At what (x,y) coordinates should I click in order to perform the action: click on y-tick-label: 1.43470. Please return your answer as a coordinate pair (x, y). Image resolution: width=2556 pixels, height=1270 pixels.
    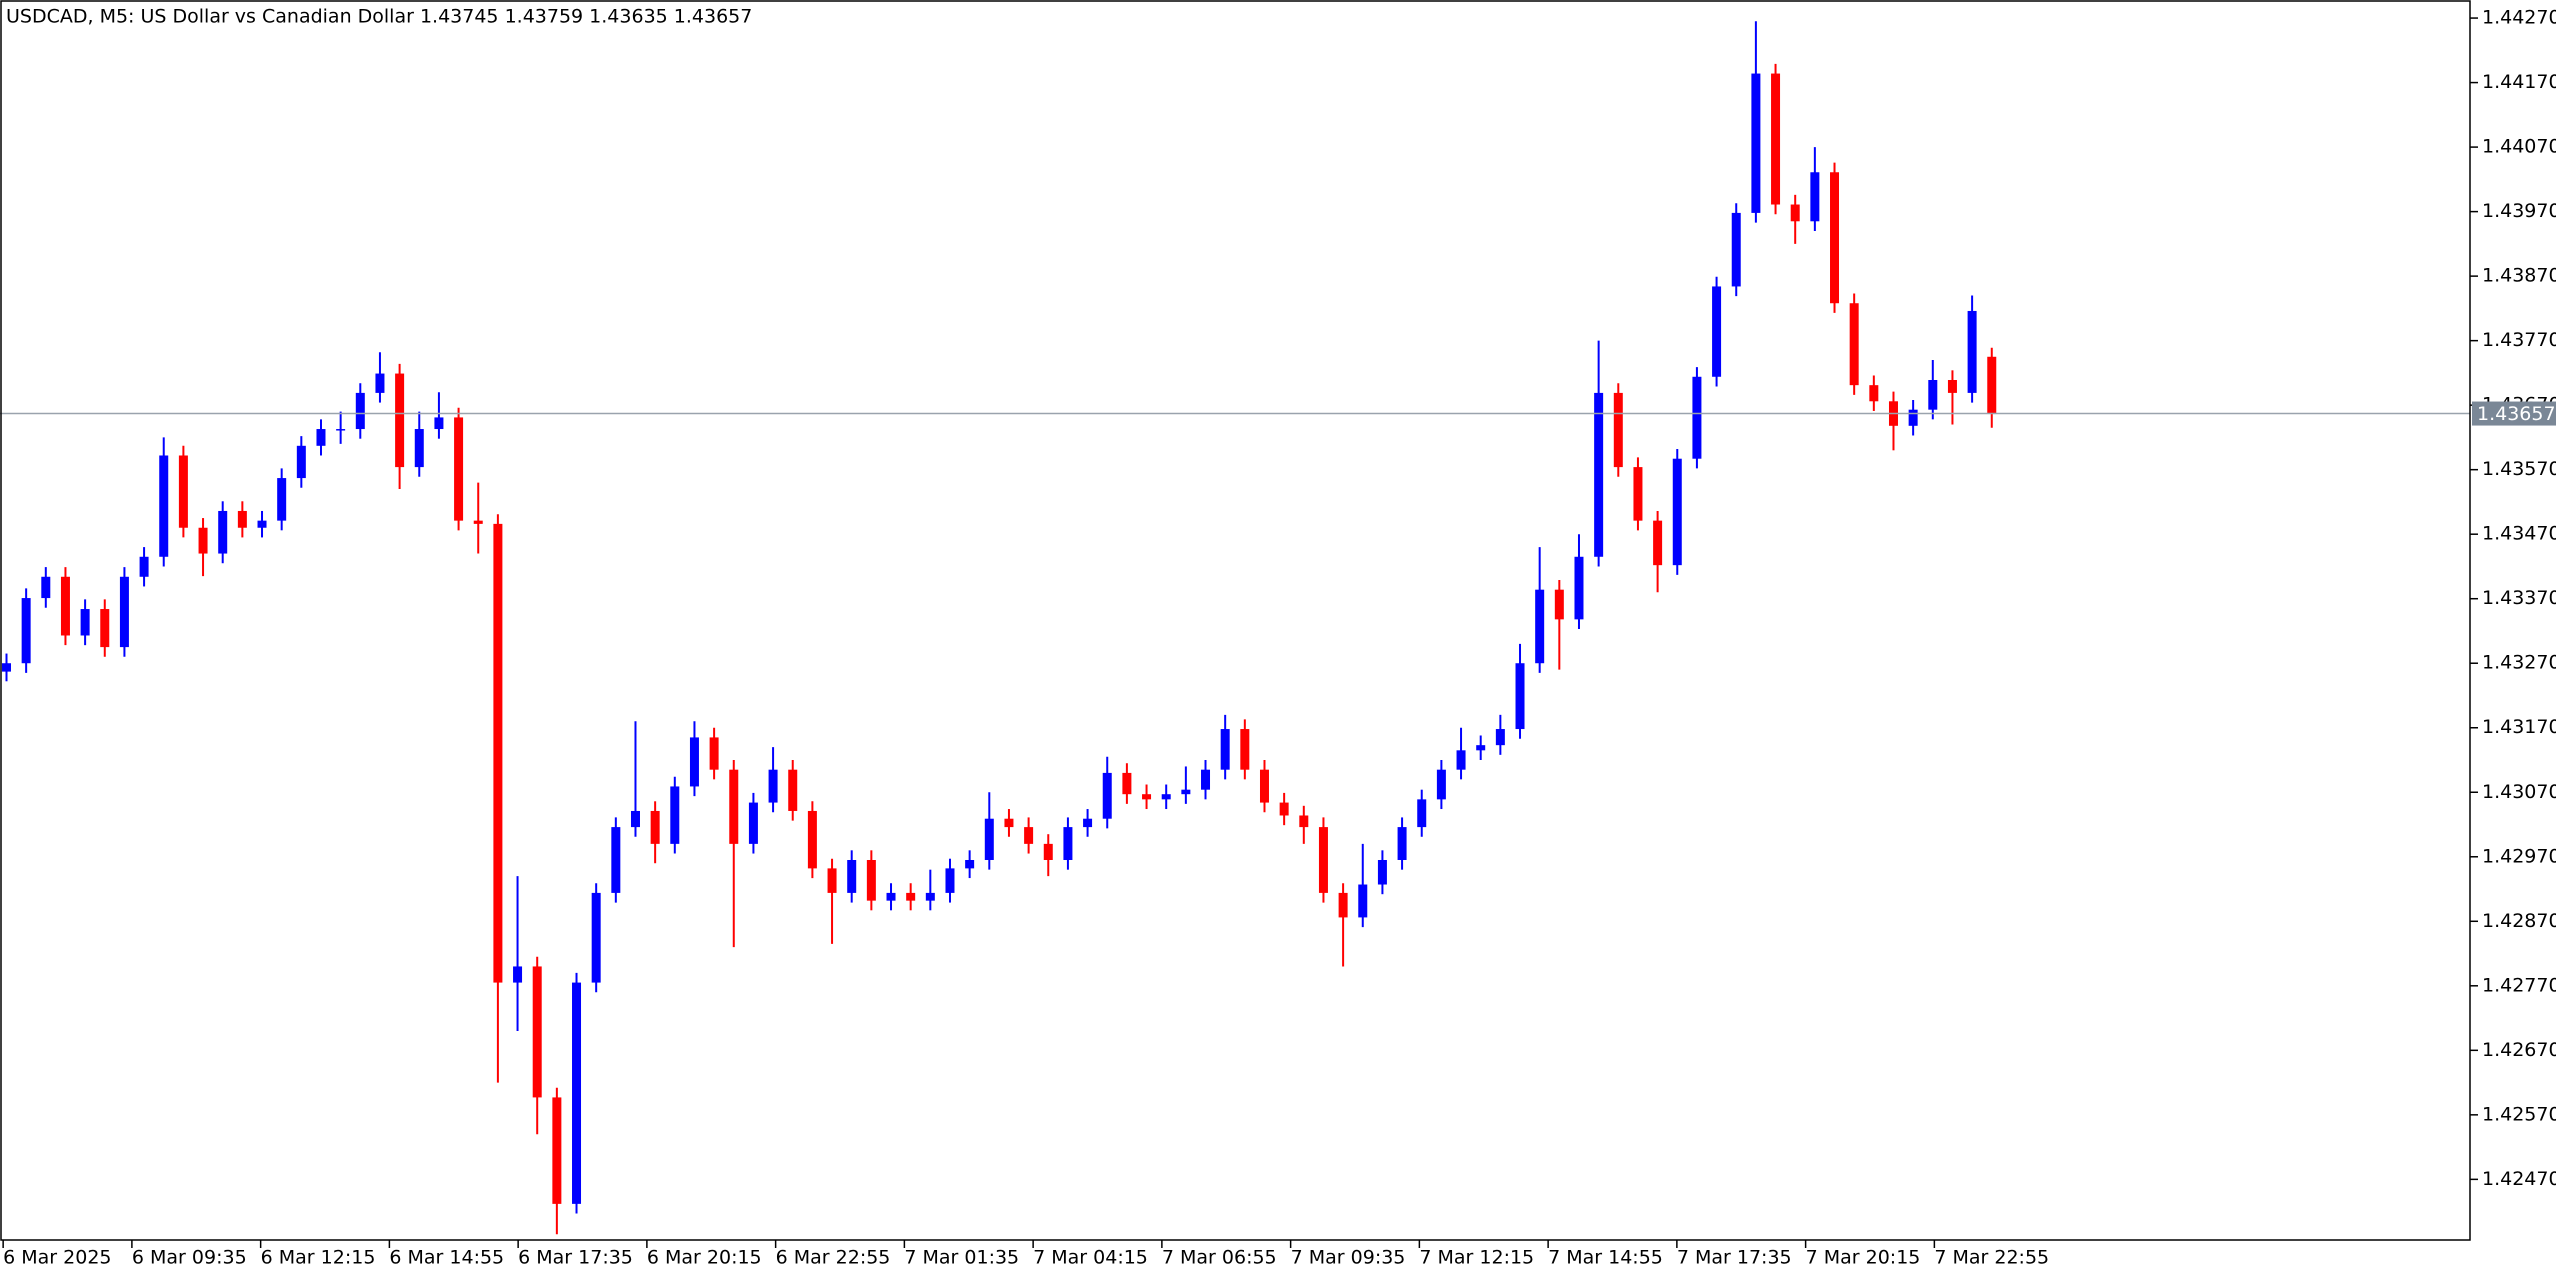
    Looking at the image, I should click on (2519, 534).